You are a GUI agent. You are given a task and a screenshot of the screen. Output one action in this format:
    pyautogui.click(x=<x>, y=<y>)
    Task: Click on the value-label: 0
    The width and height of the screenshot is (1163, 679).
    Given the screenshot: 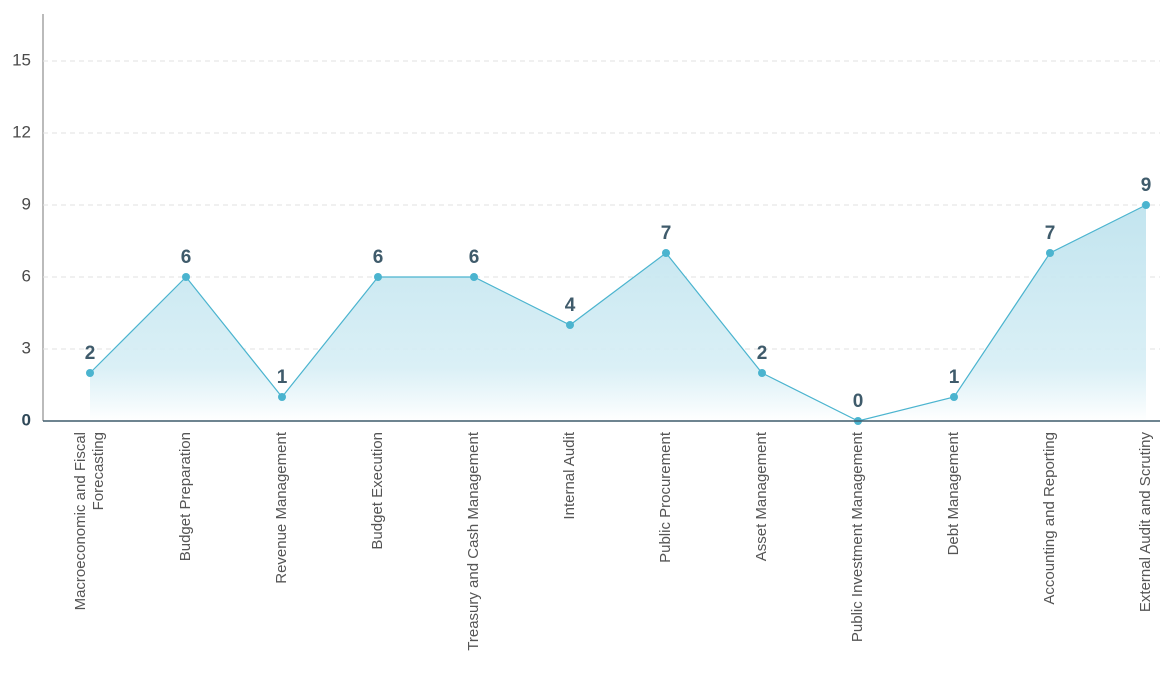 What is the action you would take?
    pyautogui.click(x=858, y=401)
    